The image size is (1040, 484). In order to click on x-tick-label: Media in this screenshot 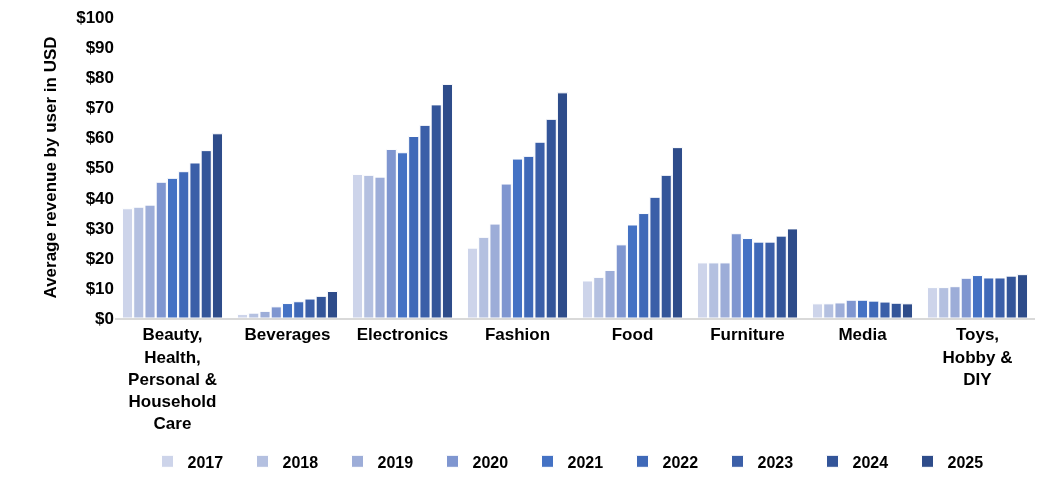, I will do `click(863, 335)`.